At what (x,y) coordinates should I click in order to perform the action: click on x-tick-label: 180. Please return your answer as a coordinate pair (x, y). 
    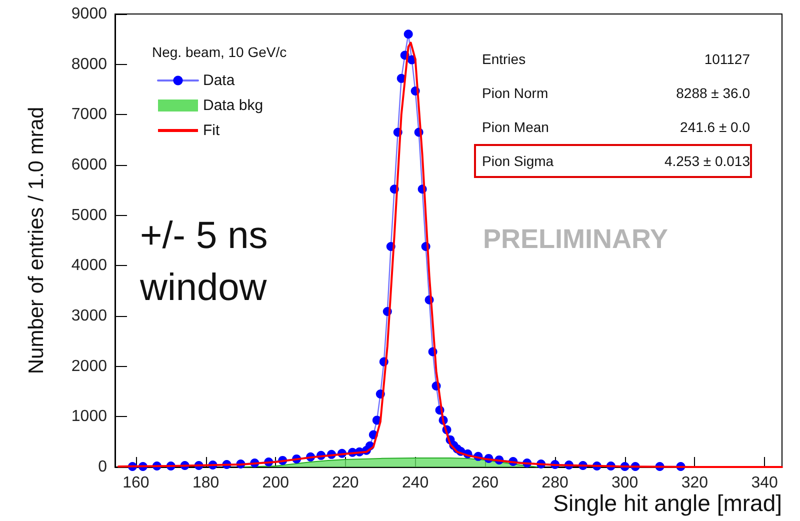
    Looking at the image, I should click on (206, 483).